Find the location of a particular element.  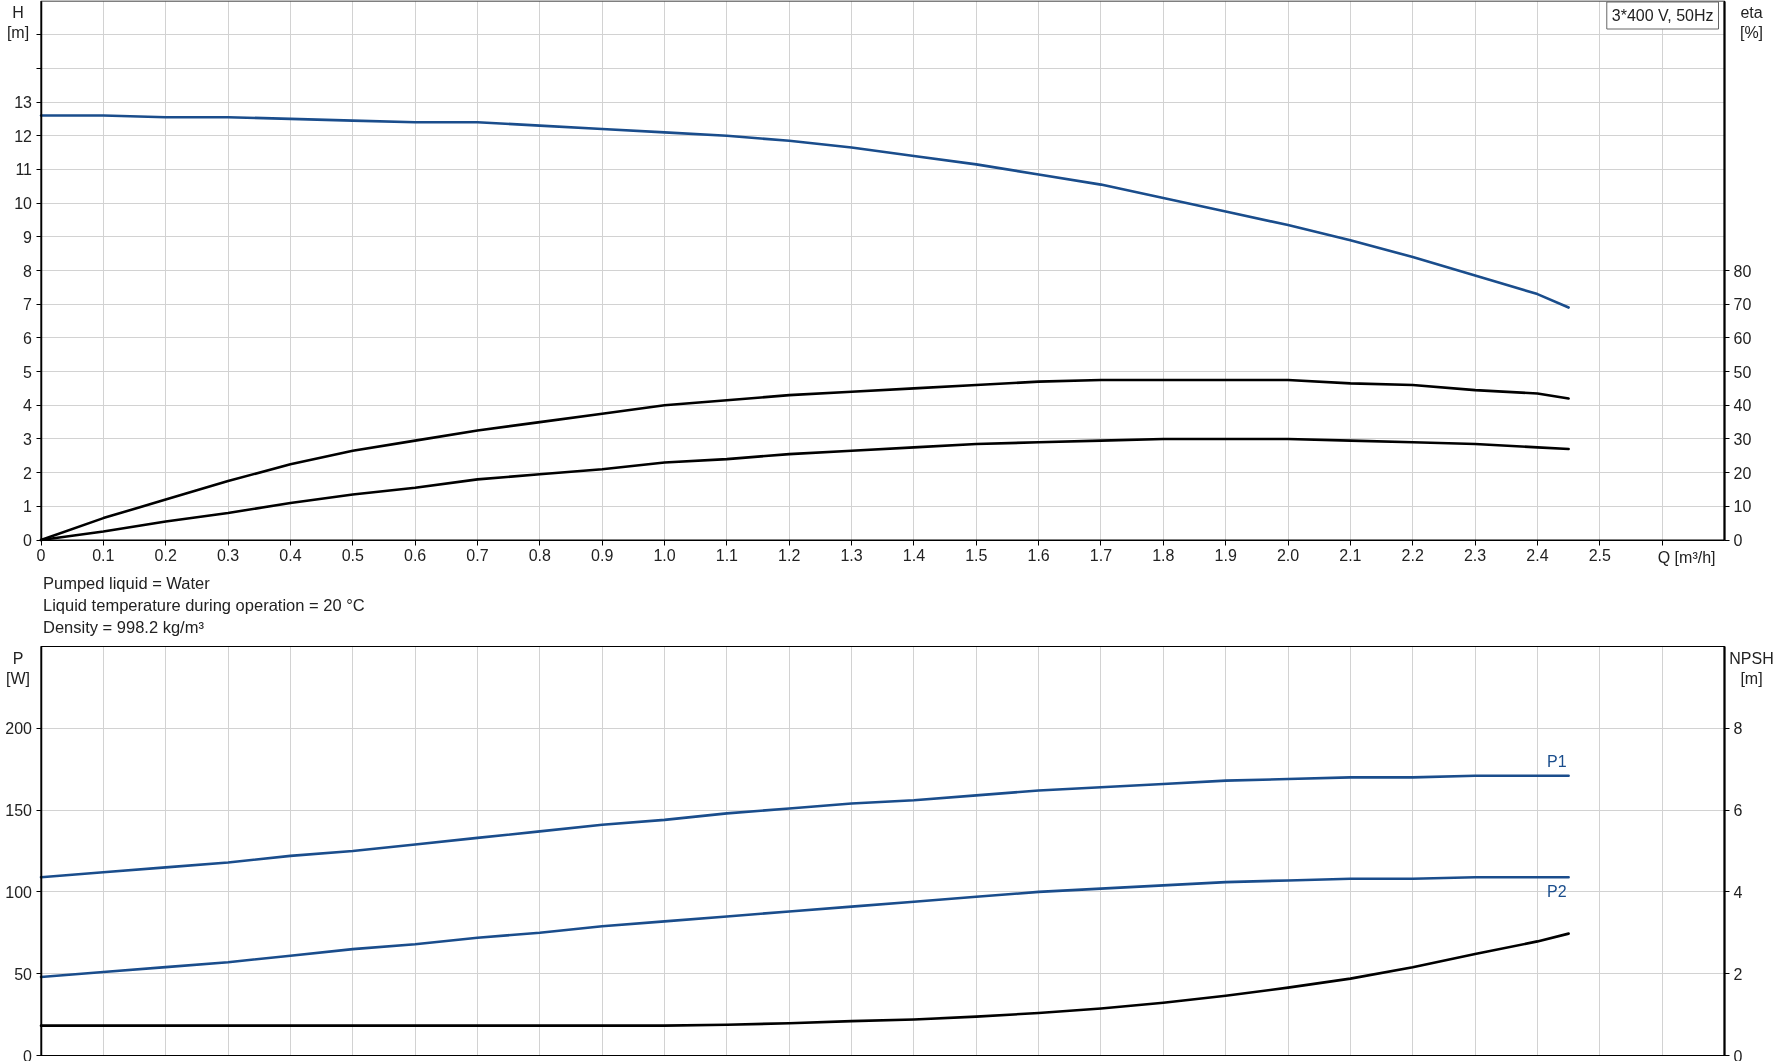

x-tick-label: 1.2 is located at coordinates (789, 555).